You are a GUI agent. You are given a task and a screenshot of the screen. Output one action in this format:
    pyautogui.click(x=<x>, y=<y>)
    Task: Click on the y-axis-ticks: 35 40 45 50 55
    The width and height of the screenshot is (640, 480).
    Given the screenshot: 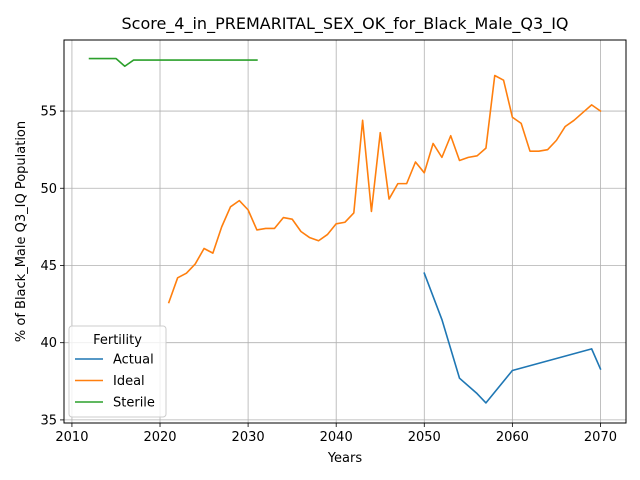 What is the action you would take?
    pyautogui.click(x=52, y=266)
    